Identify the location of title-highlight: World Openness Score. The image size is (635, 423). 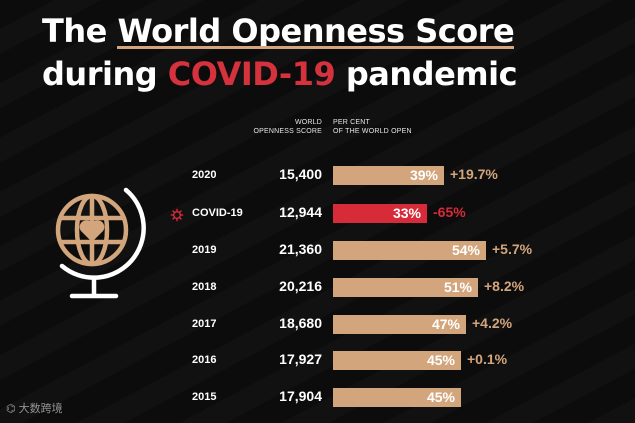
(316, 31).